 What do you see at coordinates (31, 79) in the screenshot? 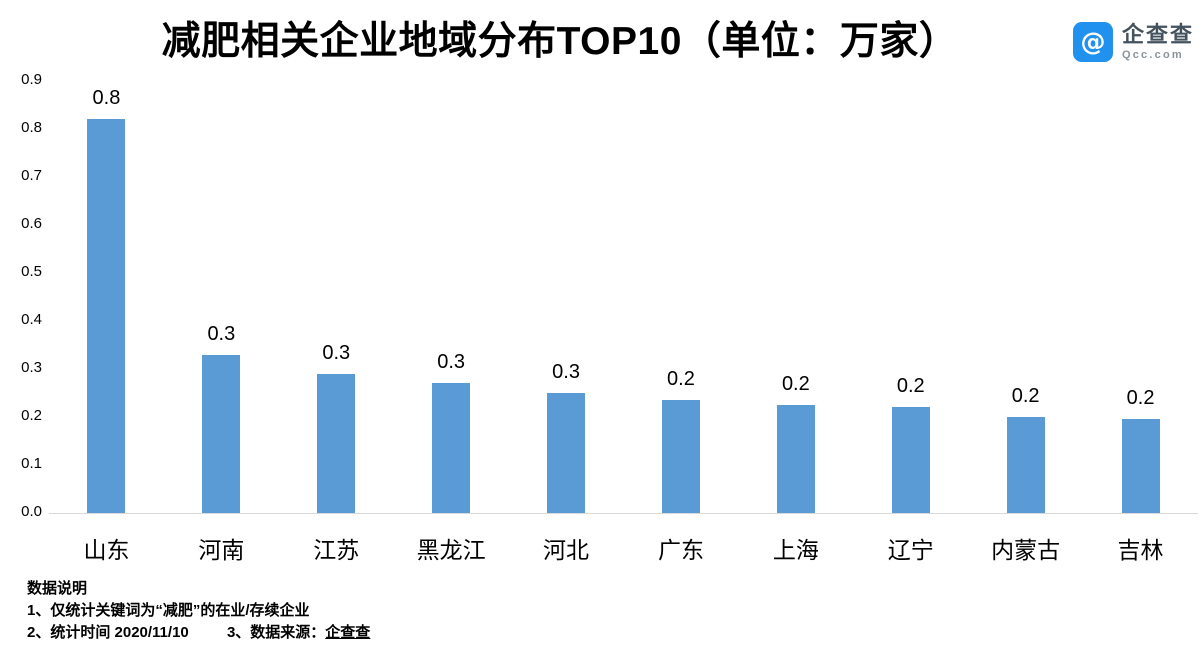
I see `y-axis-tick-label: 0.9` at bounding box center [31, 79].